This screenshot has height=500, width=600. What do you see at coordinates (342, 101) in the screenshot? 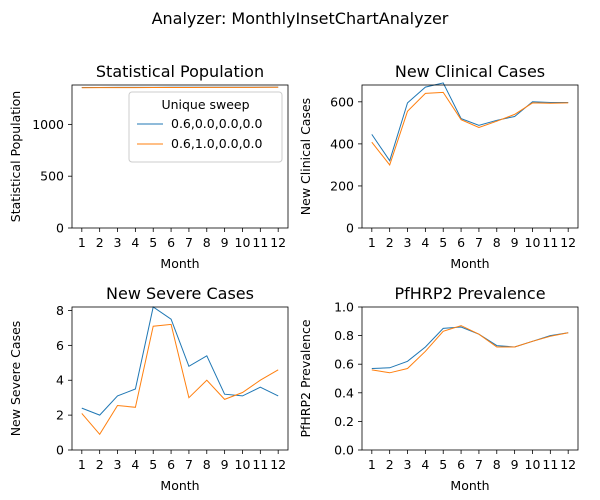
I see `y-tick-label: 600` at bounding box center [342, 101].